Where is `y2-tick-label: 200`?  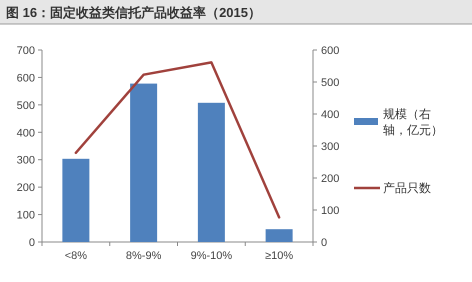
y2-tick-label: 200 is located at coordinates (330, 179).